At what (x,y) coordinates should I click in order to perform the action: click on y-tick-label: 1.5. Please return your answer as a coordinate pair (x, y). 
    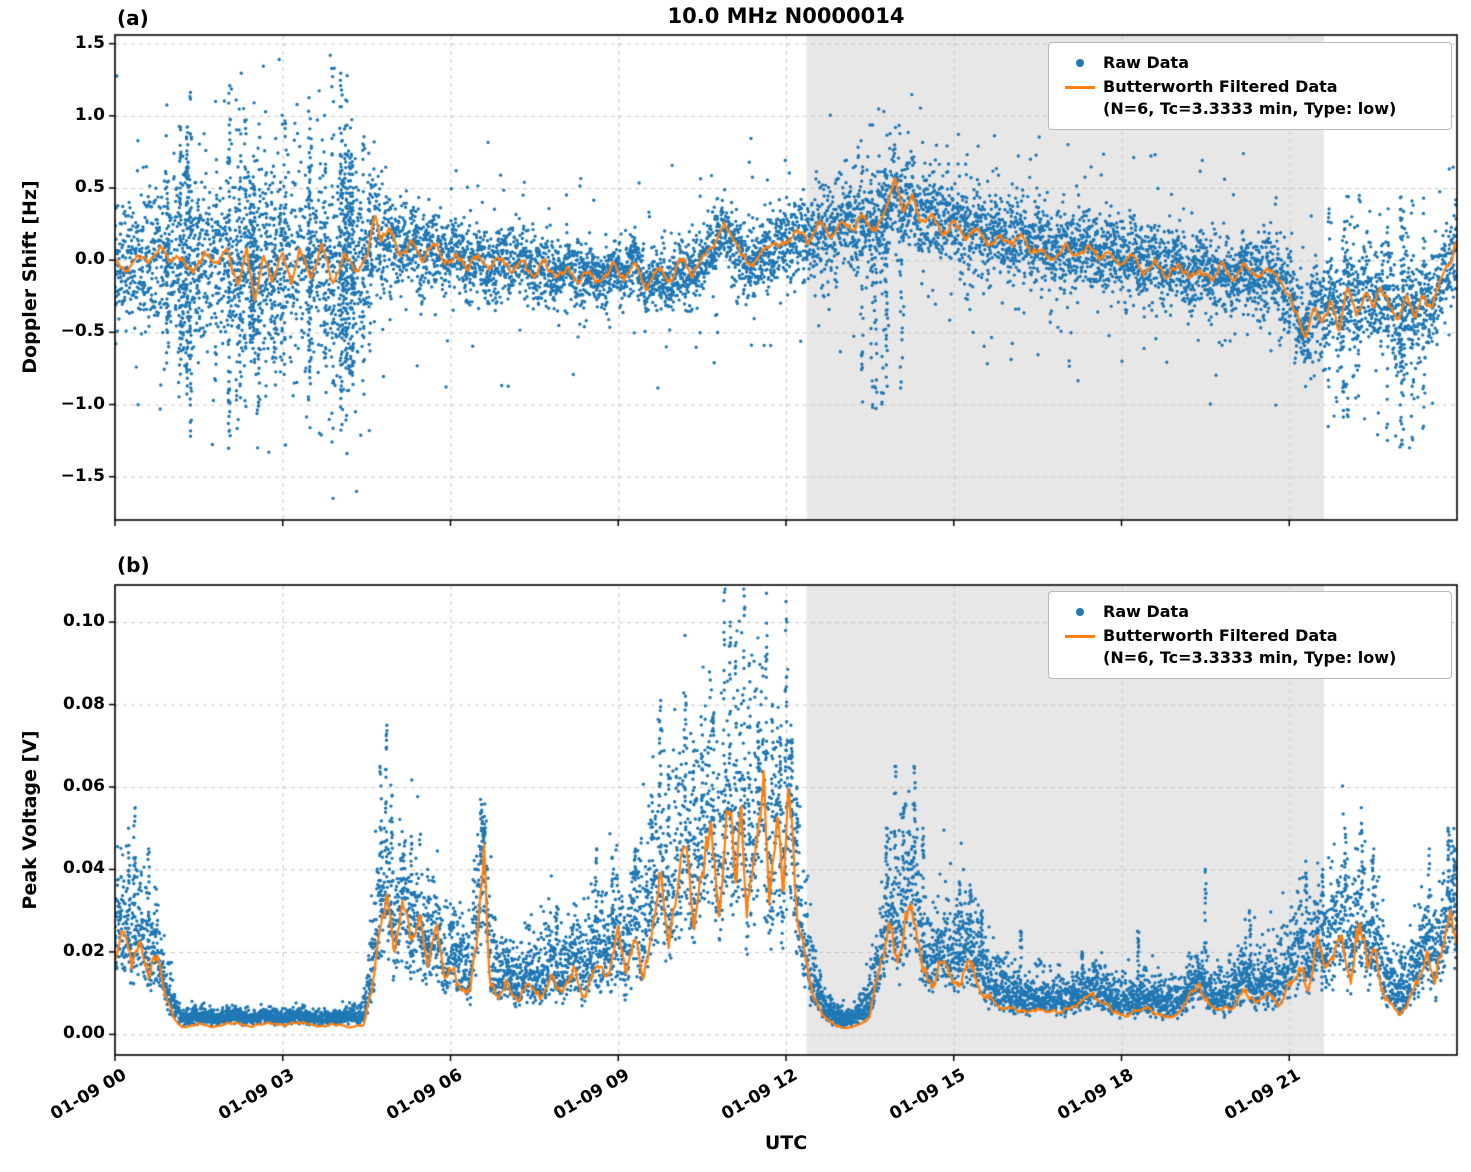
    Looking at the image, I should click on (89, 42).